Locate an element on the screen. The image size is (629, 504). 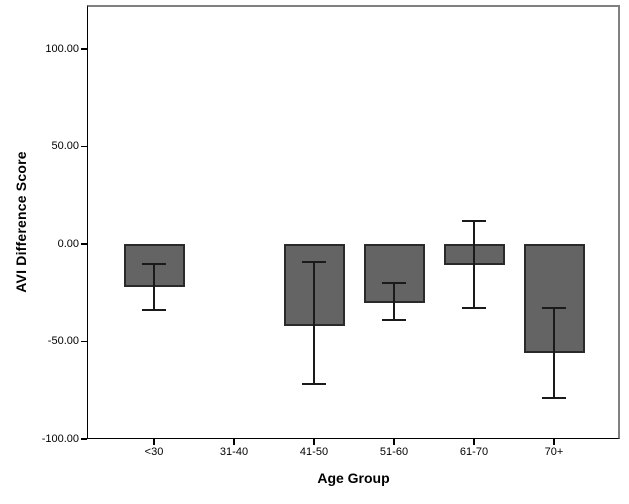
x-axis-tick-label: 31-40 is located at coordinates (234, 452).